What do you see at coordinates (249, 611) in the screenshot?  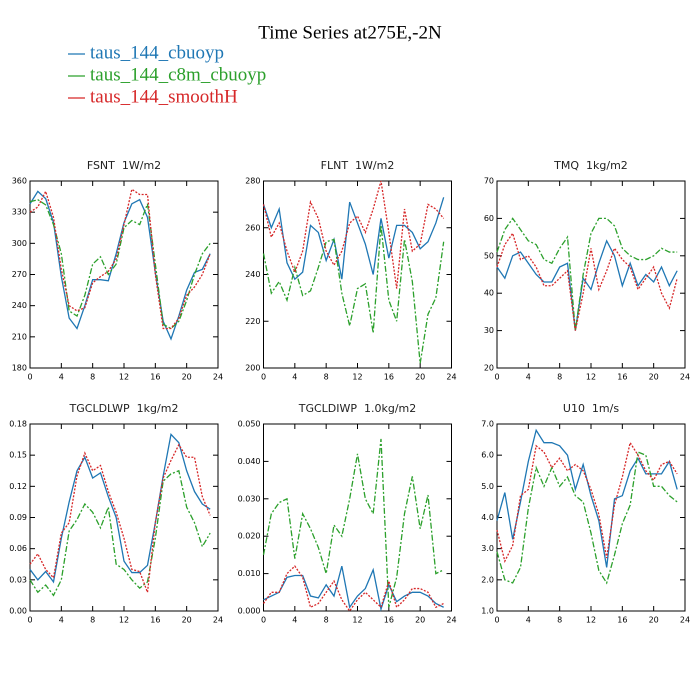 I see `y-tick-label: 0.000` at bounding box center [249, 611].